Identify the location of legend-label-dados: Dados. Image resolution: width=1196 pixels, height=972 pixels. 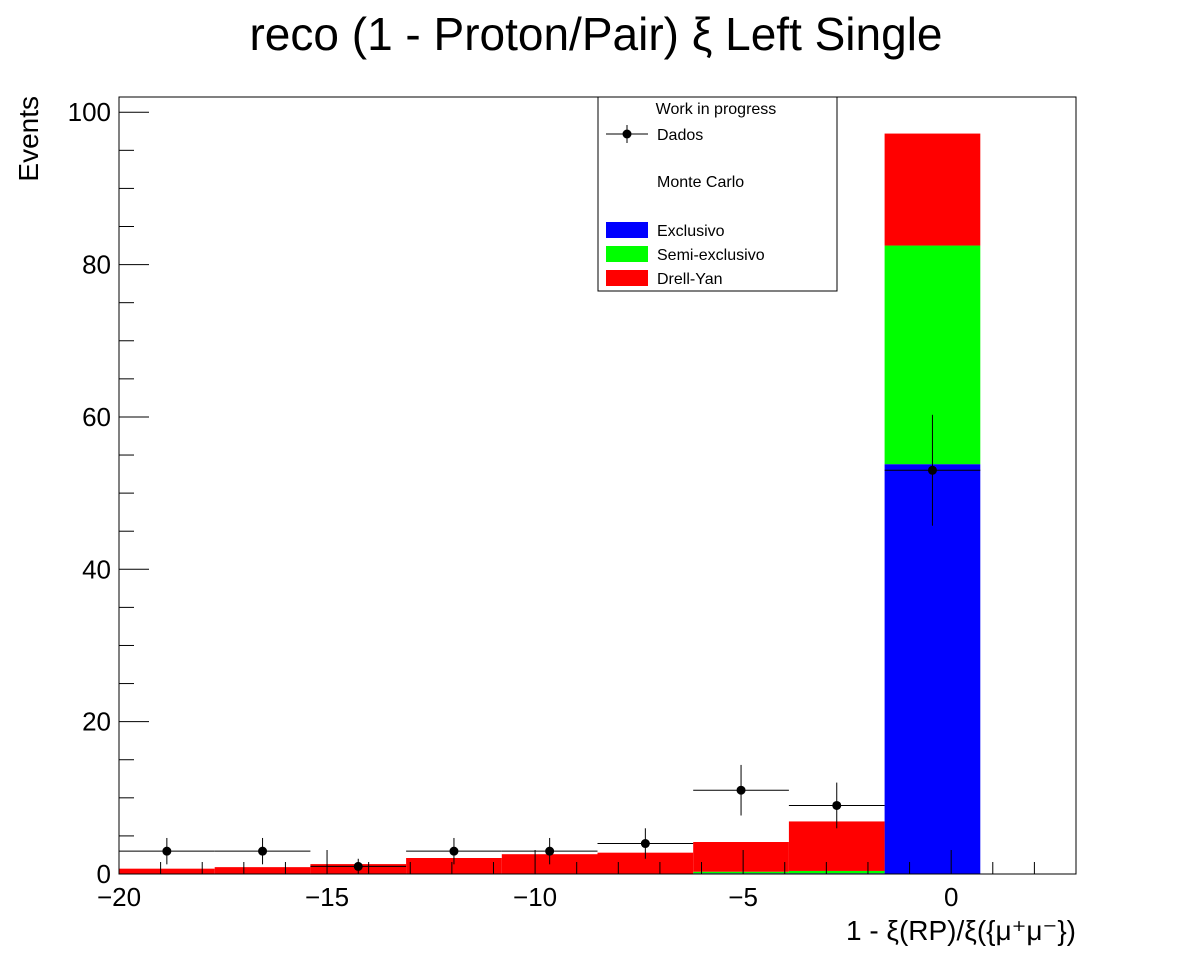
(680, 135).